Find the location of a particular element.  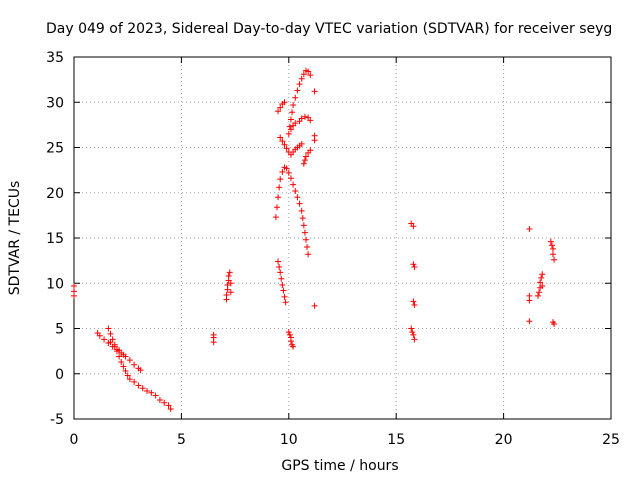

y-tick-label: 35 is located at coordinates (55, 58).